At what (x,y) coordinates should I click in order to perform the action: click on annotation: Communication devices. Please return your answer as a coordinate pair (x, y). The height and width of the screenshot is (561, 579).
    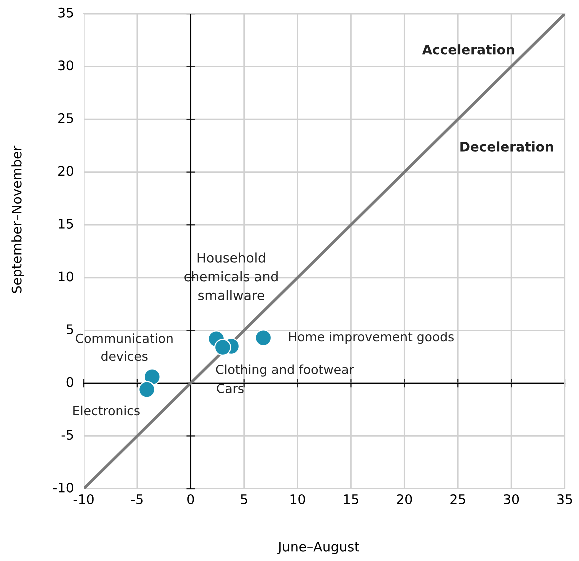
    Looking at the image, I should click on (124, 348).